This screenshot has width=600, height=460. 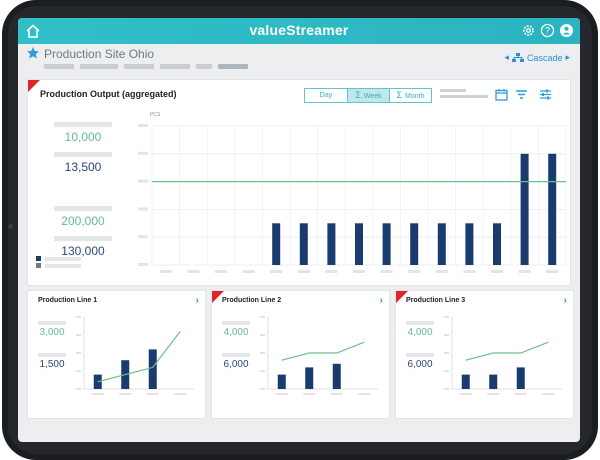 What do you see at coordinates (501, 94) in the screenshot?
I see `calendar-icon` at bounding box center [501, 94].